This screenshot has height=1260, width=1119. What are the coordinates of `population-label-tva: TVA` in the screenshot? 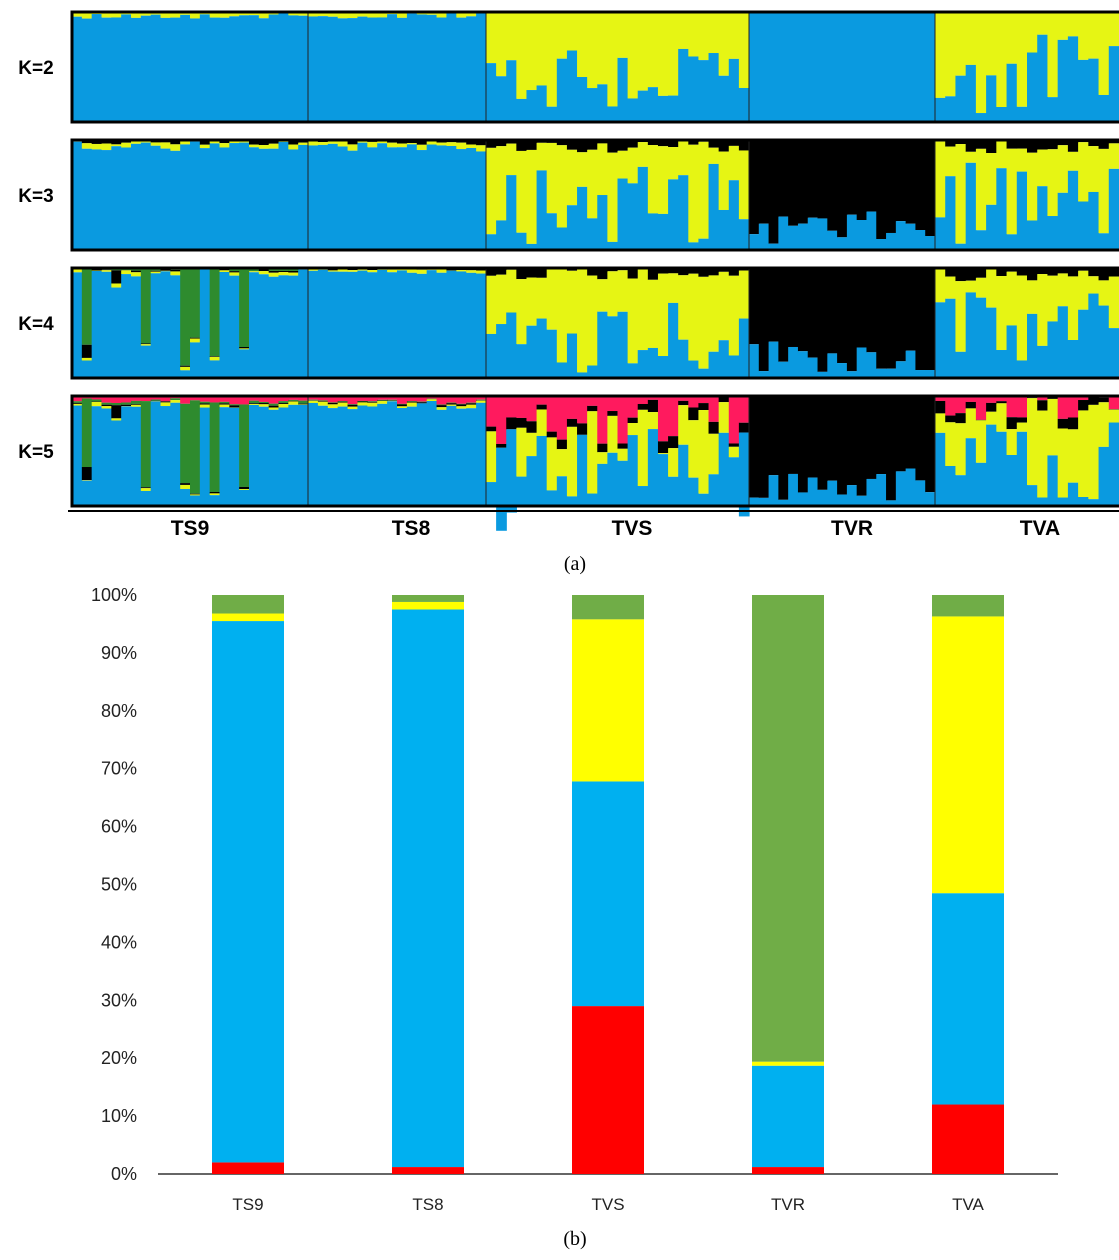 It's located at (1040, 528).